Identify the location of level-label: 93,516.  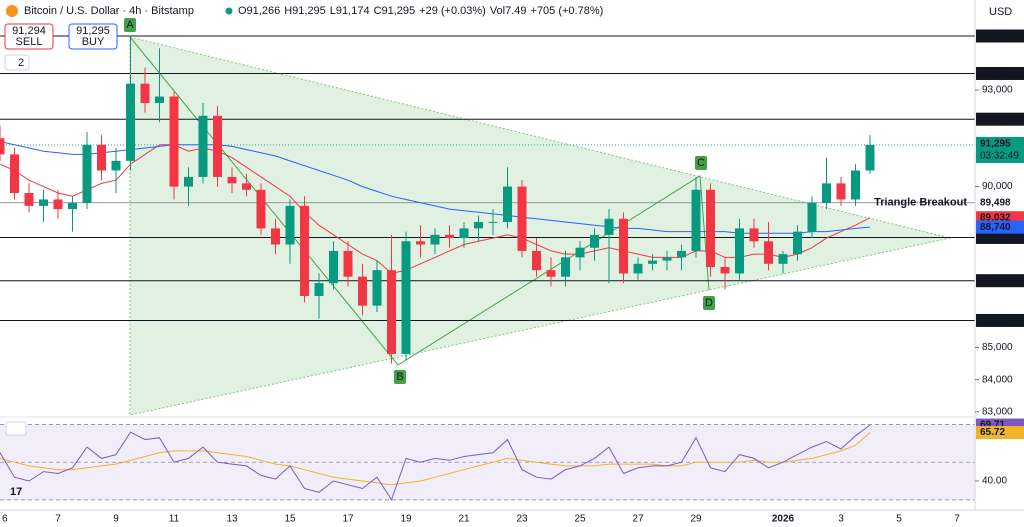
(1000, 73).